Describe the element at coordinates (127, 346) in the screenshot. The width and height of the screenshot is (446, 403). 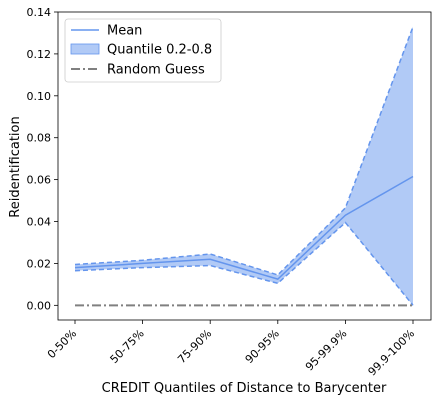
I see `x-tick-label: 50-75%` at that location.